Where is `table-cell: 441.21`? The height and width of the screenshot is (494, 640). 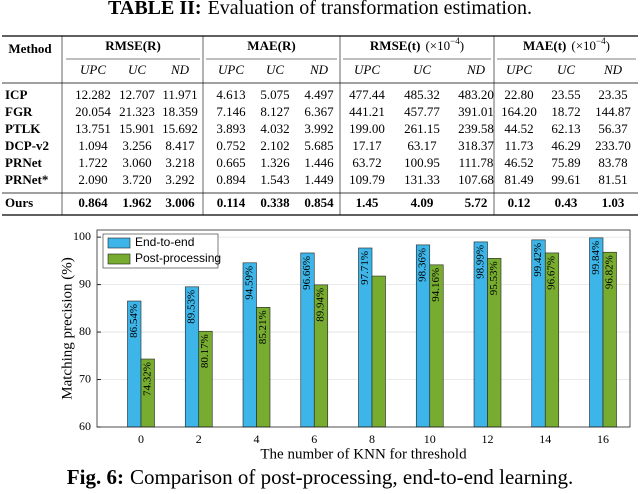 table-cell: 441.21 is located at coordinates (367, 111).